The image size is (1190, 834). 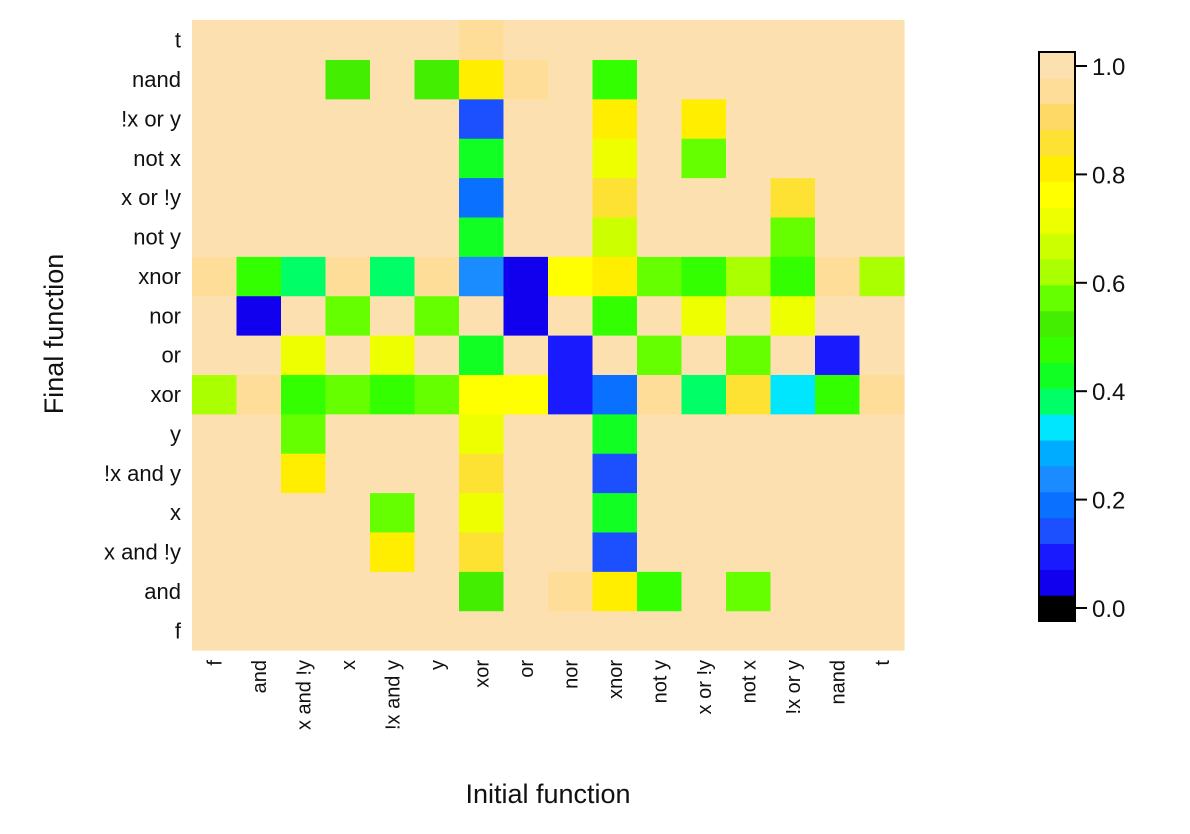 I want to click on x-tick-label: xor, so click(x=482, y=674).